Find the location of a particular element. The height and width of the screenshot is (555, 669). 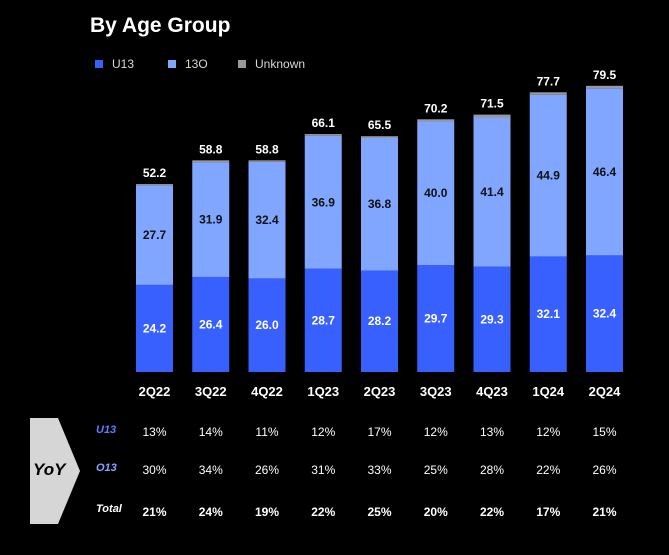

legend-label-unknown: Unknown is located at coordinates (280, 64).